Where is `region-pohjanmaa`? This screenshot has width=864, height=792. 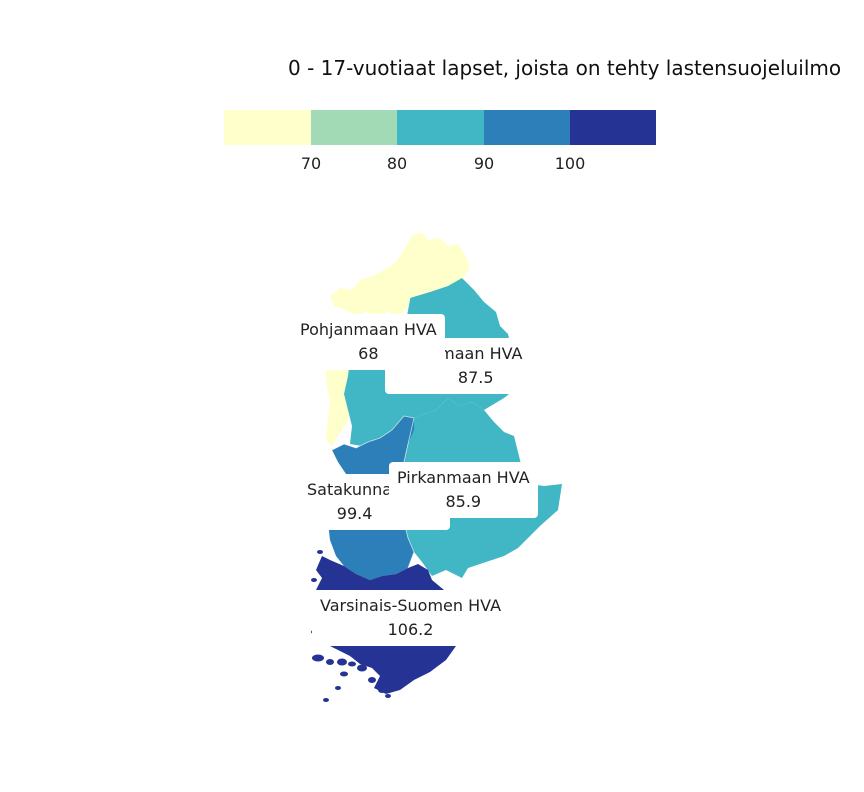 region-pohjanmaa is located at coordinates (398, 339).